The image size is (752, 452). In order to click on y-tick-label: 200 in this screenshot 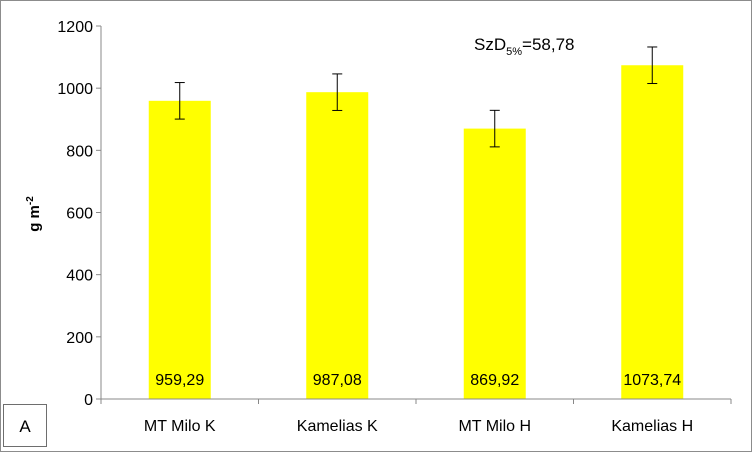, I will do `click(79, 338)`.